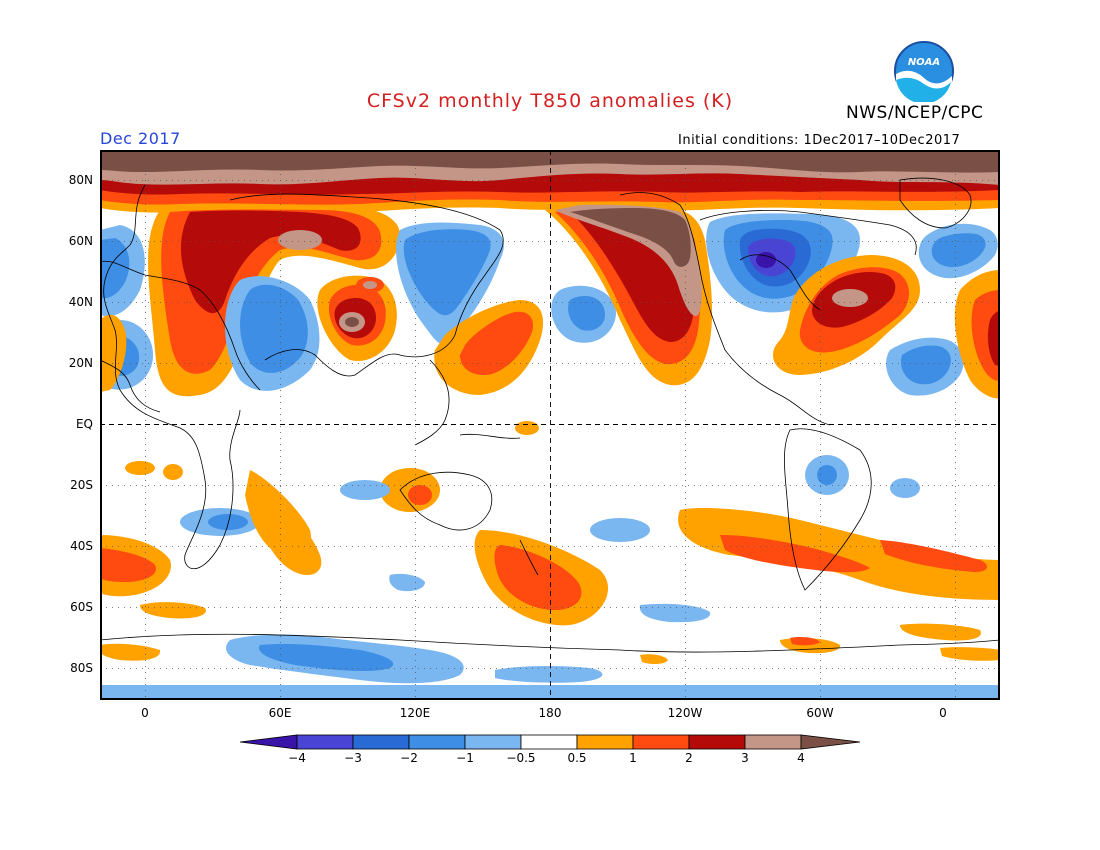 The height and width of the screenshot is (850, 1100). I want to click on lon-label-60e: 60E, so click(280, 713).